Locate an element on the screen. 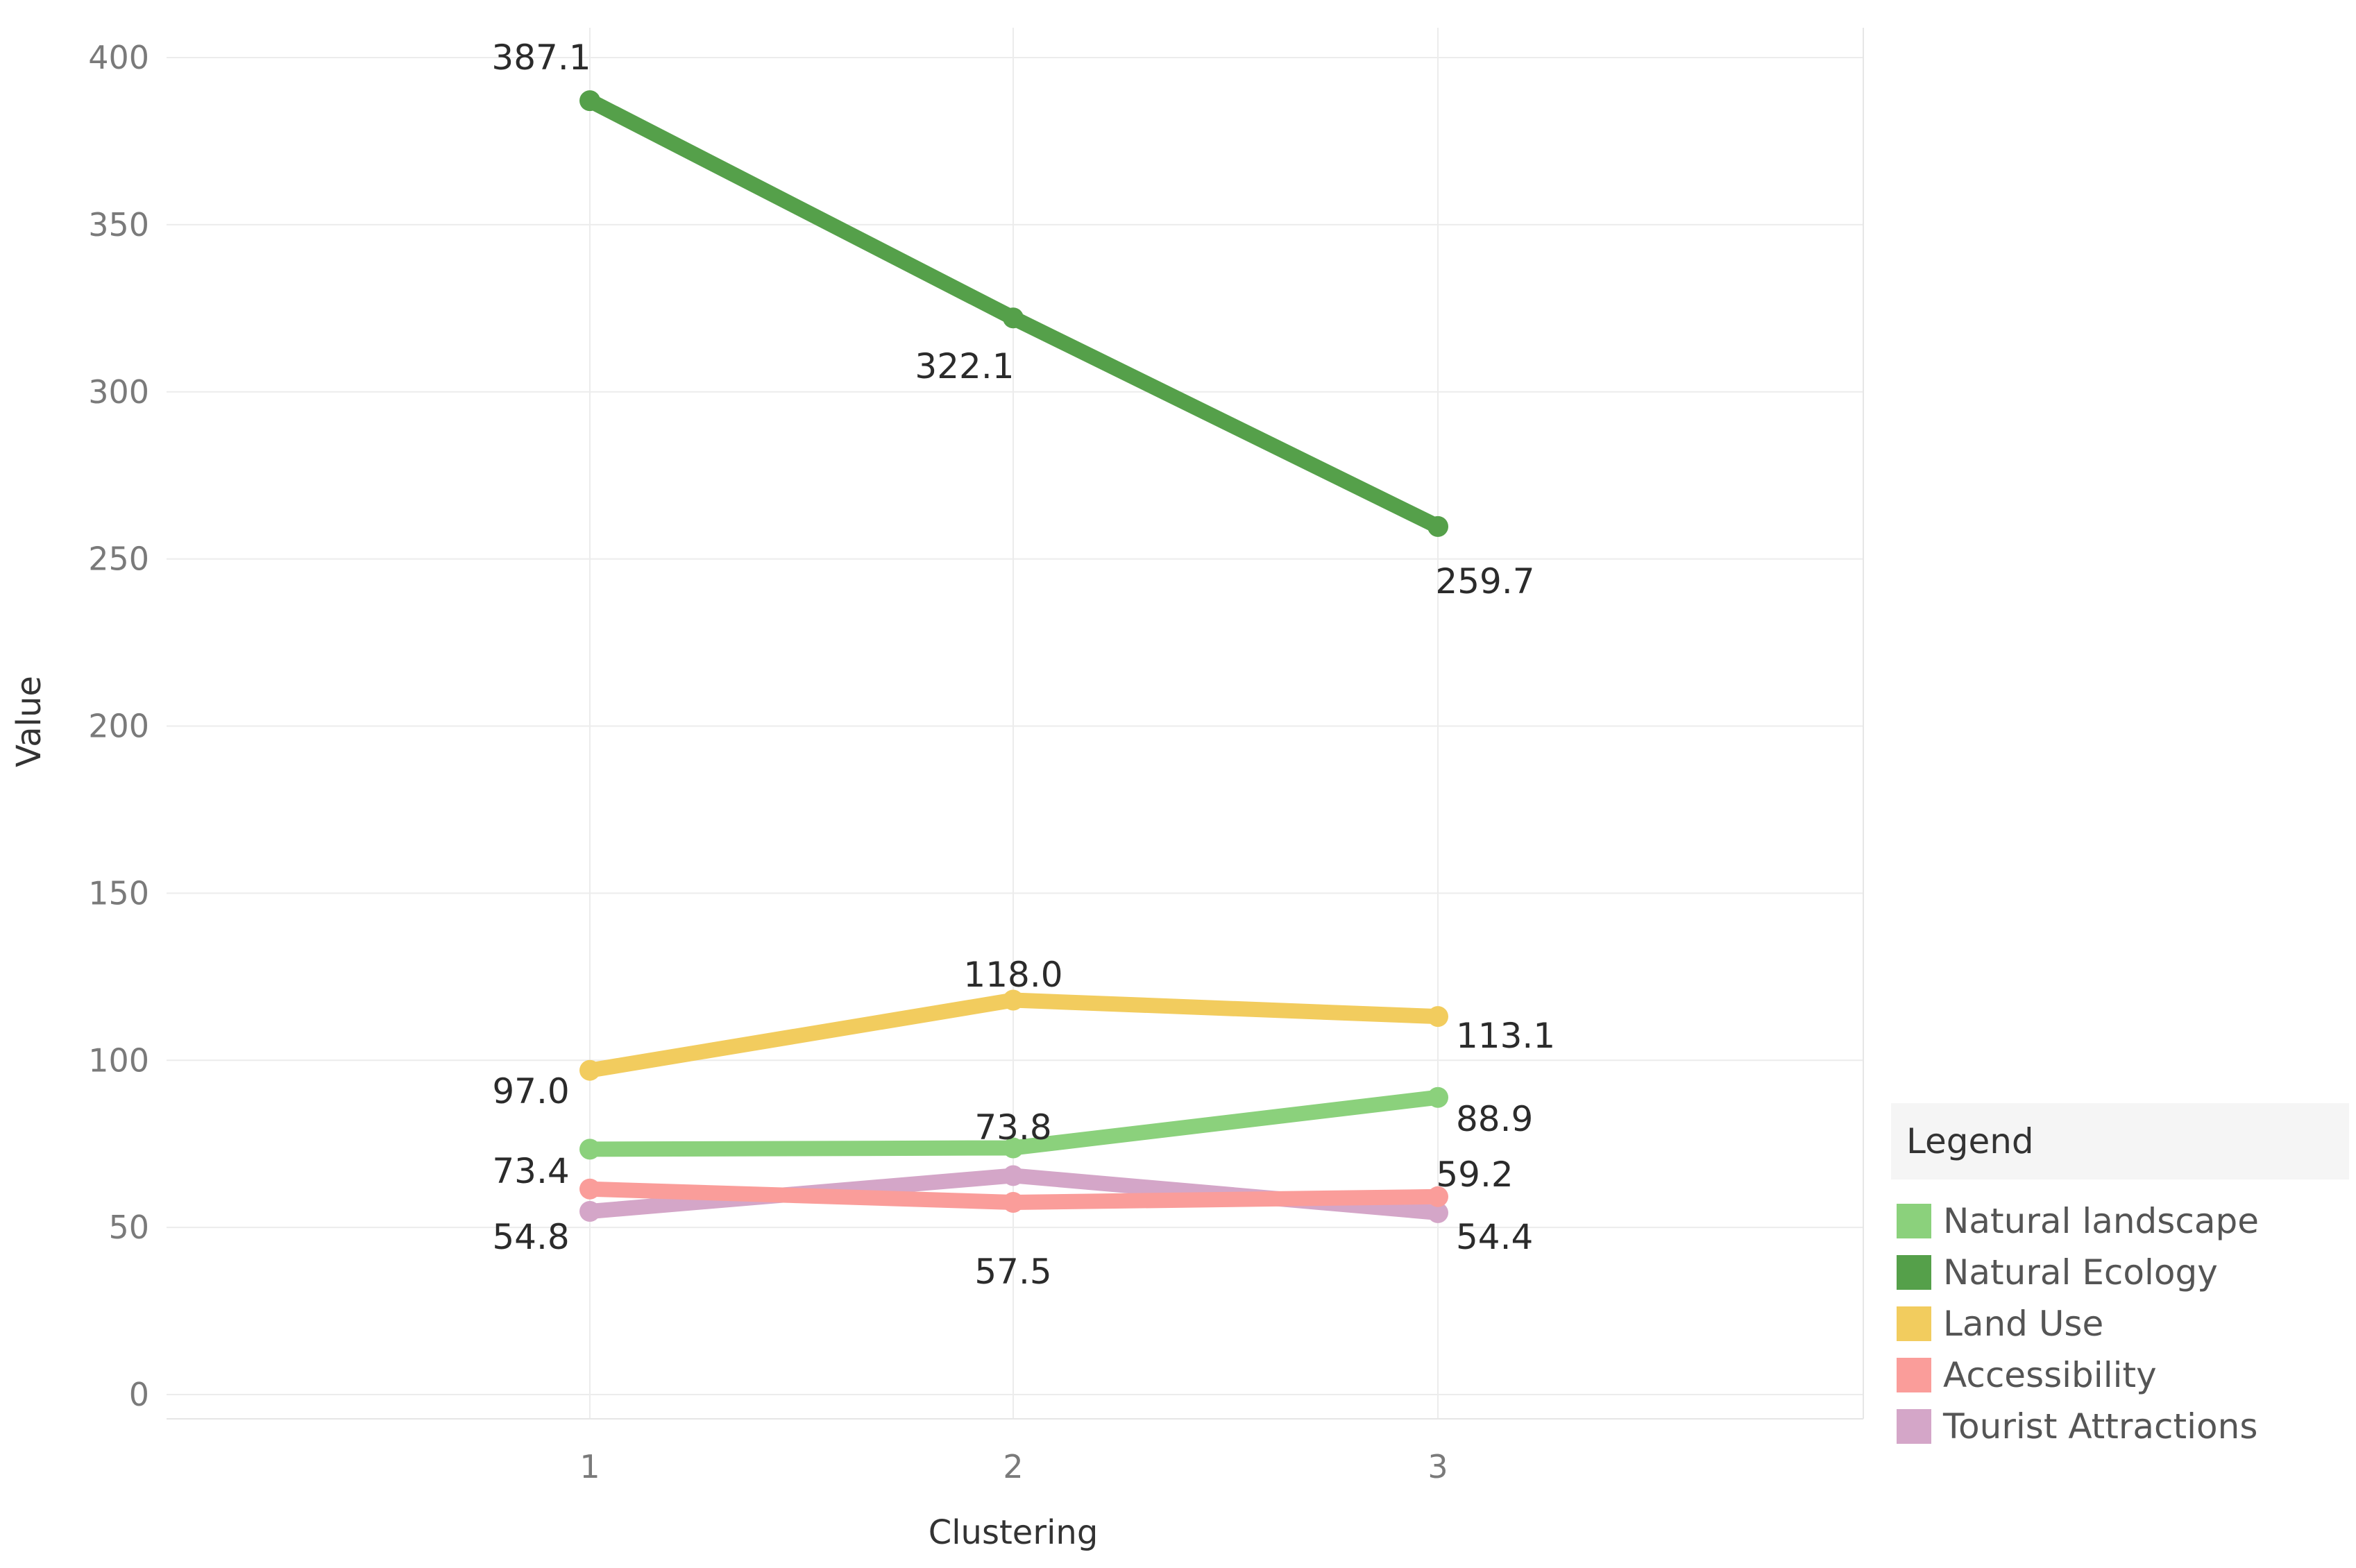 The width and height of the screenshot is (2356, 1568). x-tick-label: 3 is located at coordinates (1437, 1467).